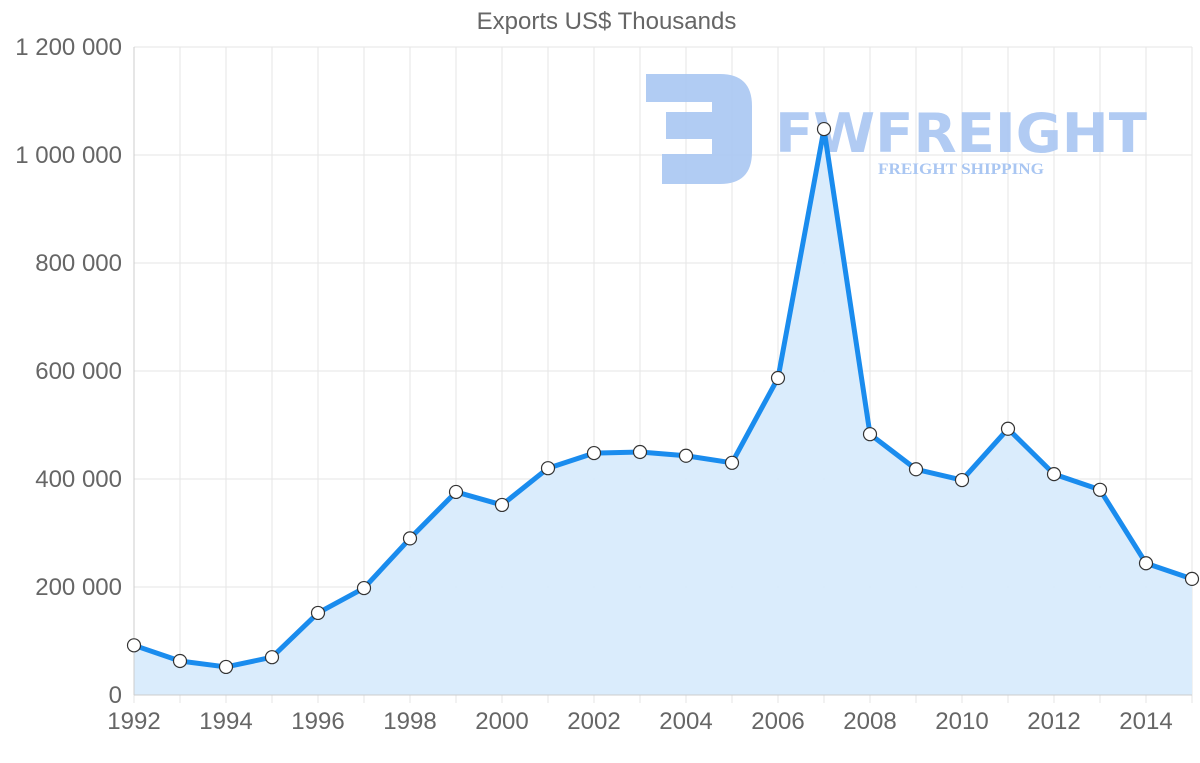 The height and width of the screenshot is (763, 1200). Describe the element at coordinates (226, 667) in the screenshot. I see `data-point-1994` at that location.